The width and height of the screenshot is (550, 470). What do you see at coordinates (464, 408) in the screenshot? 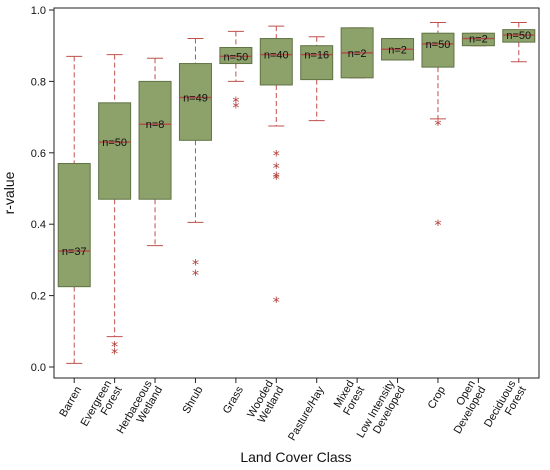
I see `x-category-label: OpenDeveloped` at bounding box center [464, 408].